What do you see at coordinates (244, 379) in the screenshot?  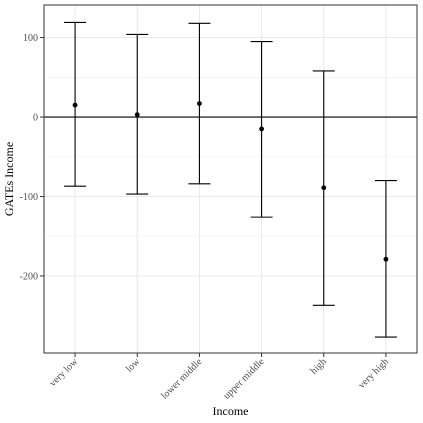 I see `x-tick-label: upper middle` at bounding box center [244, 379].